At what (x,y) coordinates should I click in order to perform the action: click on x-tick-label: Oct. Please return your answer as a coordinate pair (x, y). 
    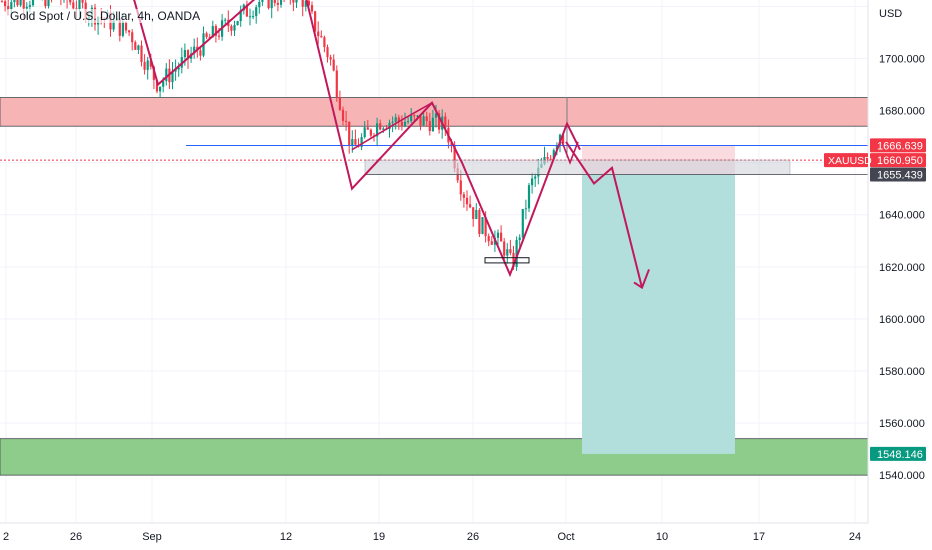
    Looking at the image, I should click on (565, 537).